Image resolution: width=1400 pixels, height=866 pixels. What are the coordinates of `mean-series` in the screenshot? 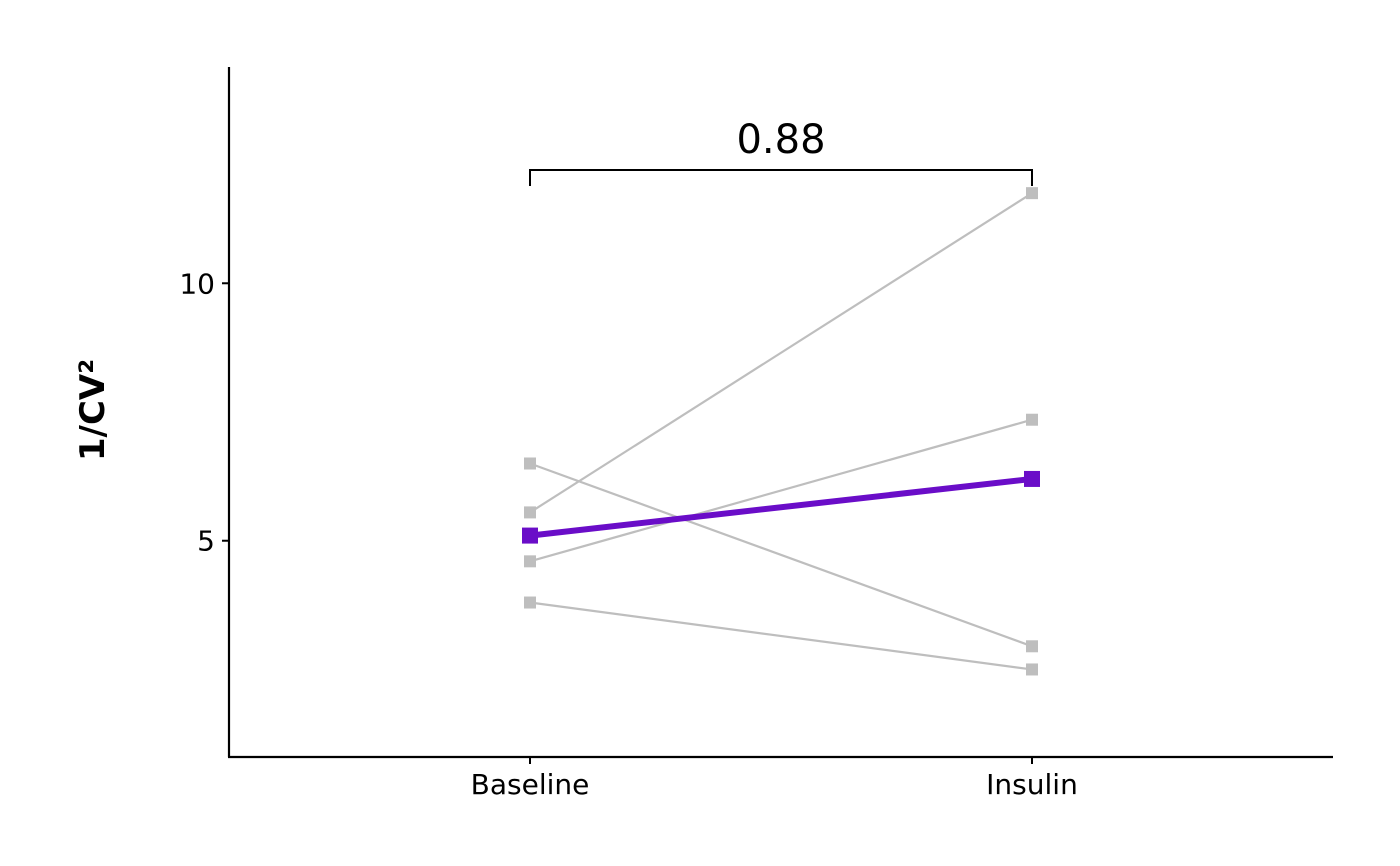 It's located at (781, 507).